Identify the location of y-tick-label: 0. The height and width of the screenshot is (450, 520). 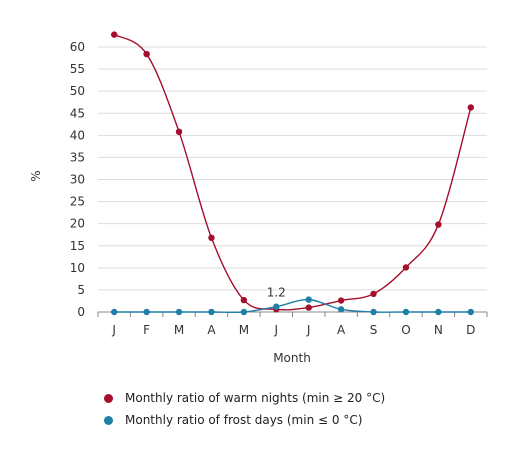
(81, 312).